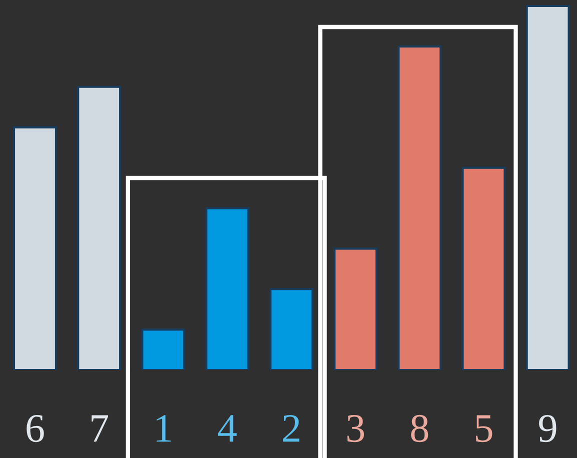  I want to click on data-label: 5, so click(484, 428).